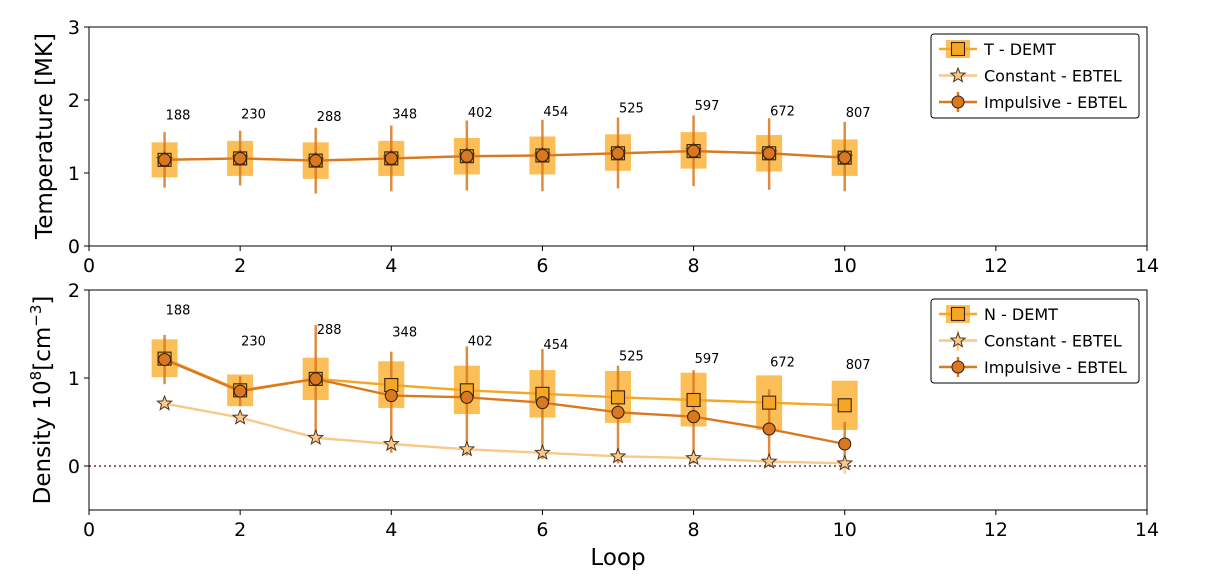  Describe the element at coordinates (617, 558) in the screenshot. I see `x-axis-title: Loop` at that location.